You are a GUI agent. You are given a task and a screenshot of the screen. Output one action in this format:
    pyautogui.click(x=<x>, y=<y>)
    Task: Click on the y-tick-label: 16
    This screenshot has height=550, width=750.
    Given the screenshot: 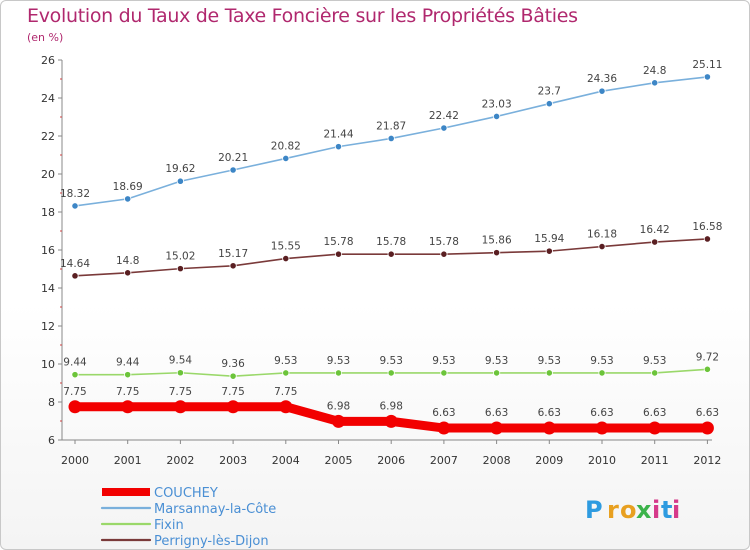 What is the action you would take?
    pyautogui.click(x=48, y=250)
    